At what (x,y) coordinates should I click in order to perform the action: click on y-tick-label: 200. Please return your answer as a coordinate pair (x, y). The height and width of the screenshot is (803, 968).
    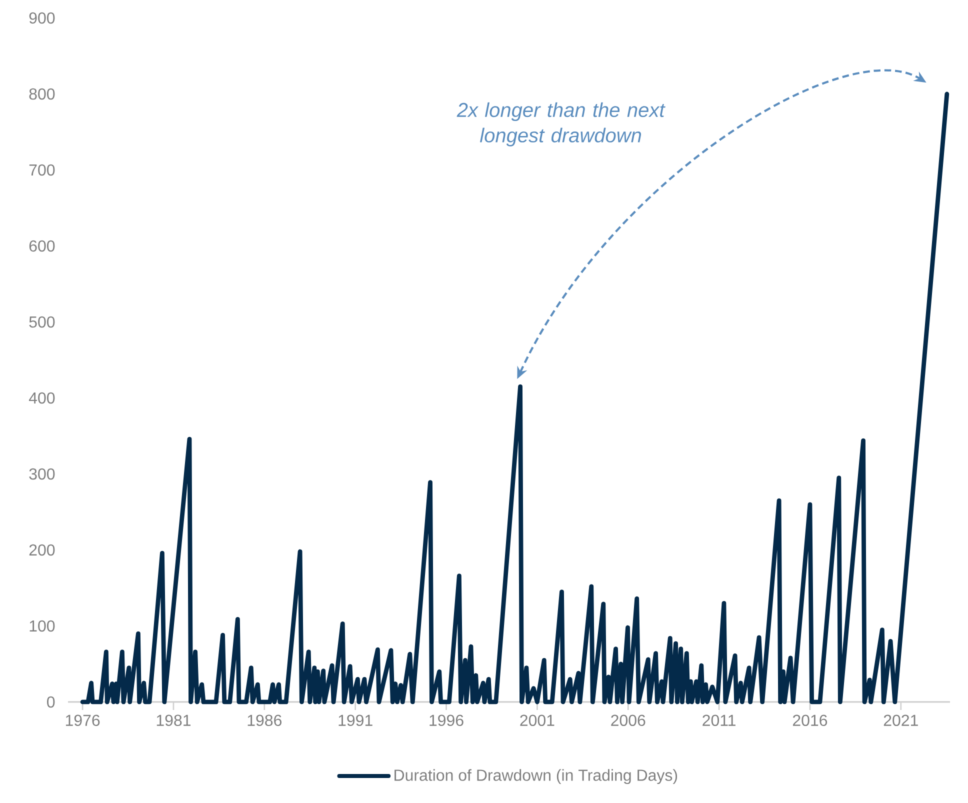
    Looking at the image, I should click on (42, 550).